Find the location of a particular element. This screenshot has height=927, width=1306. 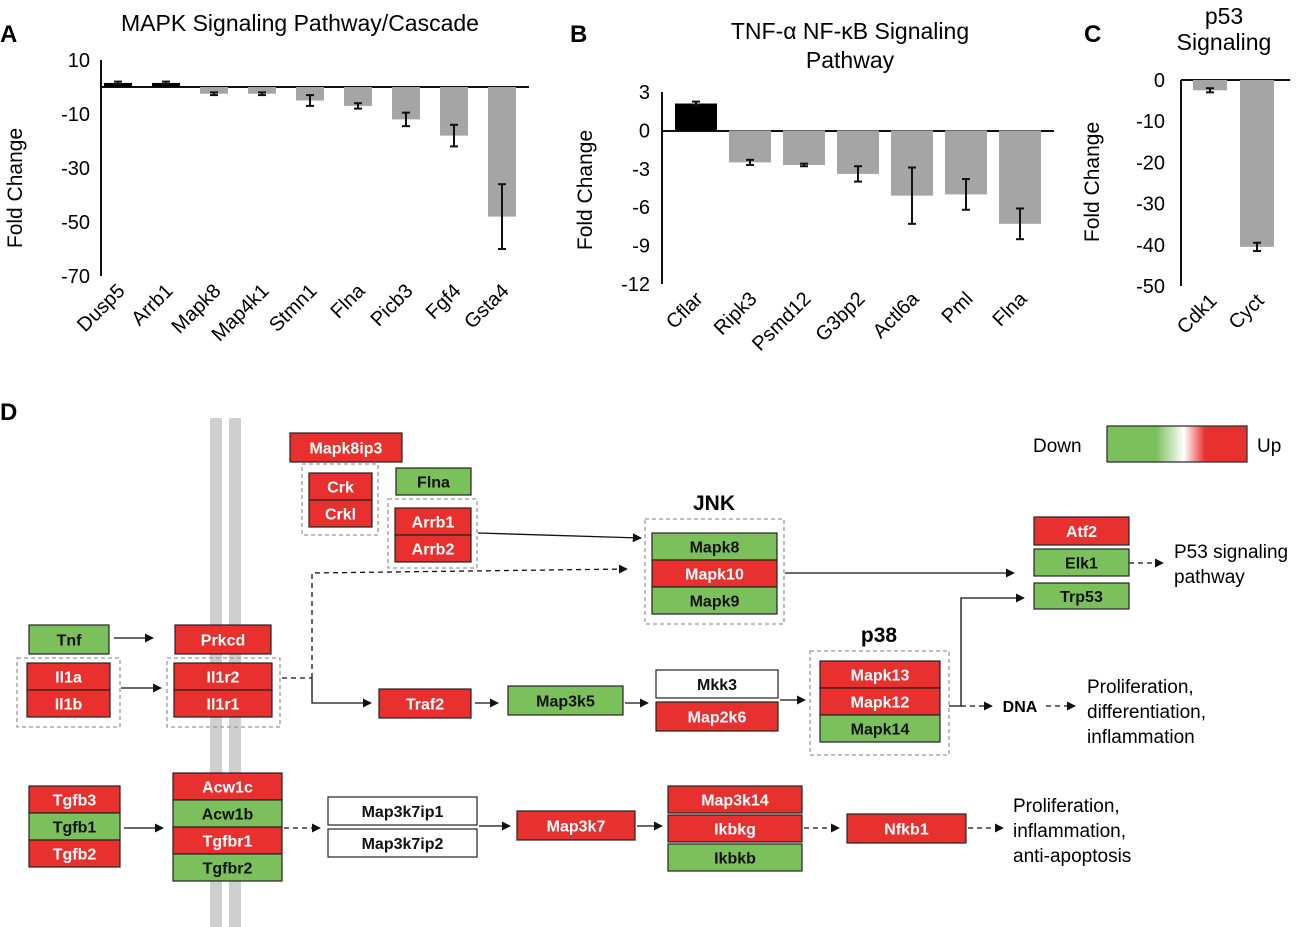

gene-box-mapk10 is located at coordinates (714, 573).